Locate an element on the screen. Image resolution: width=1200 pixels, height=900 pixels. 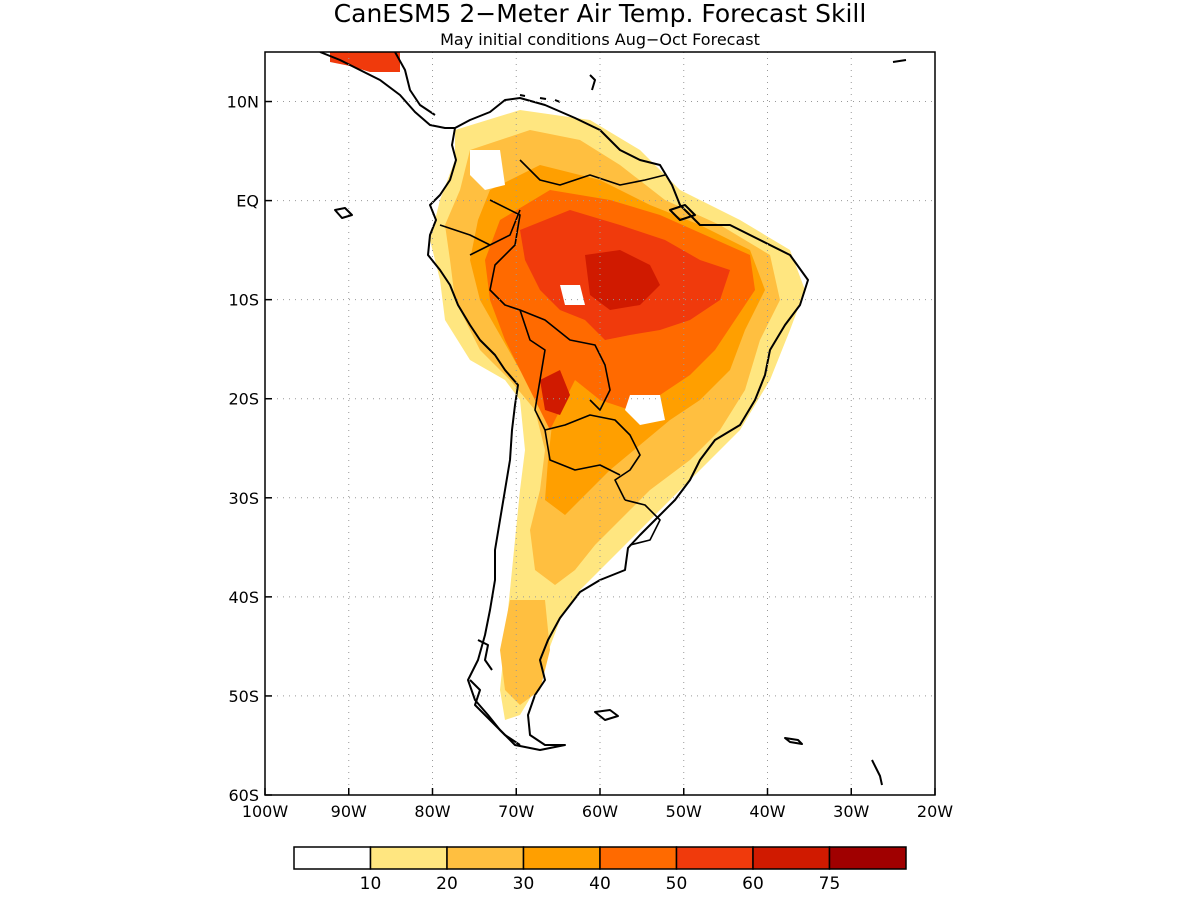
y-tick-label: 20S is located at coordinates (243, 399).